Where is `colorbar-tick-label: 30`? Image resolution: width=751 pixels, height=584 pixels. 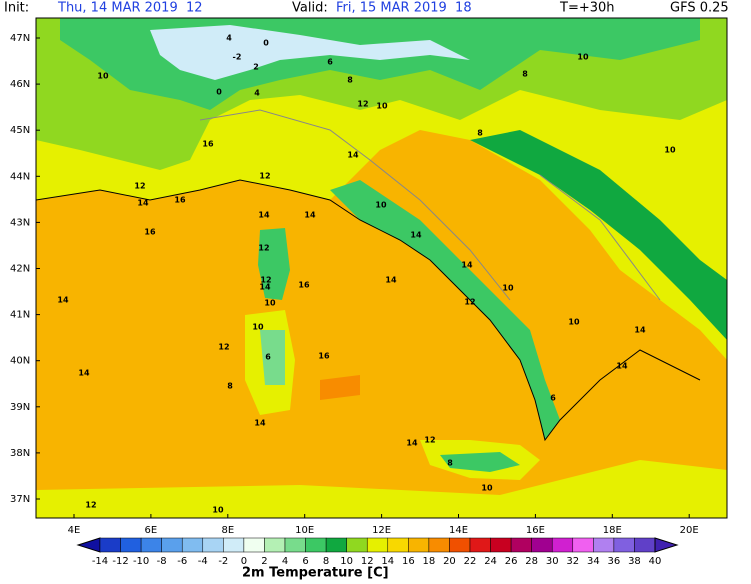 colorbar-tick-label: 30 is located at coordinates (552, 561).